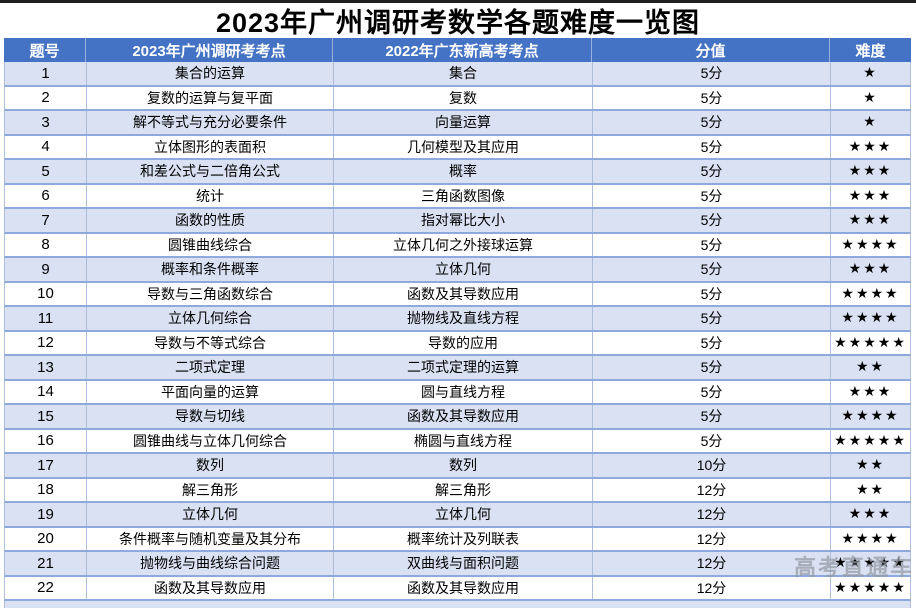 The width and height of the screenshot is (916, 608). Describe the element at coordinates (870, 97) in the screenshot. I see `cell-difficulty-stars: ★` at that location.